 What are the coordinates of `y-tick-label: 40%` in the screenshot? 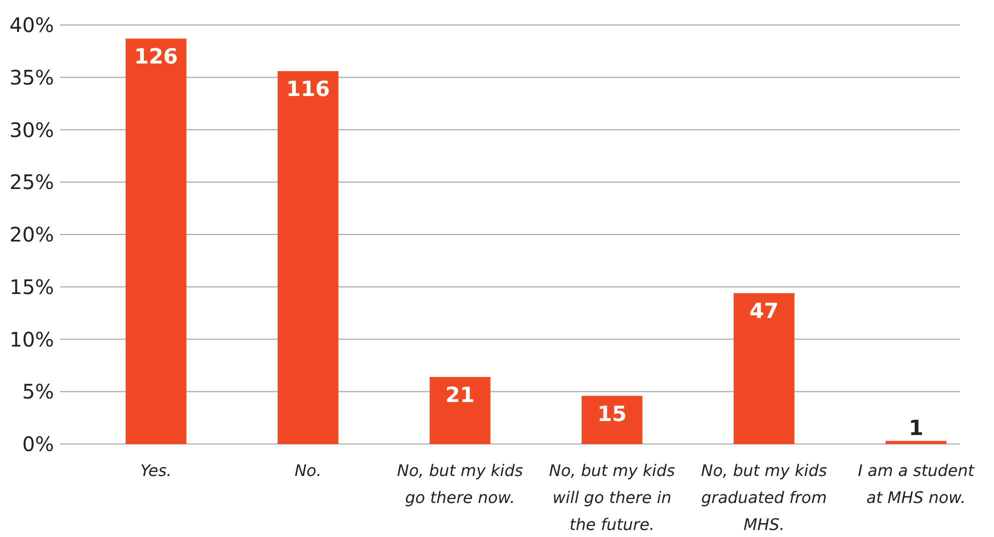 It's located at (32, 25).